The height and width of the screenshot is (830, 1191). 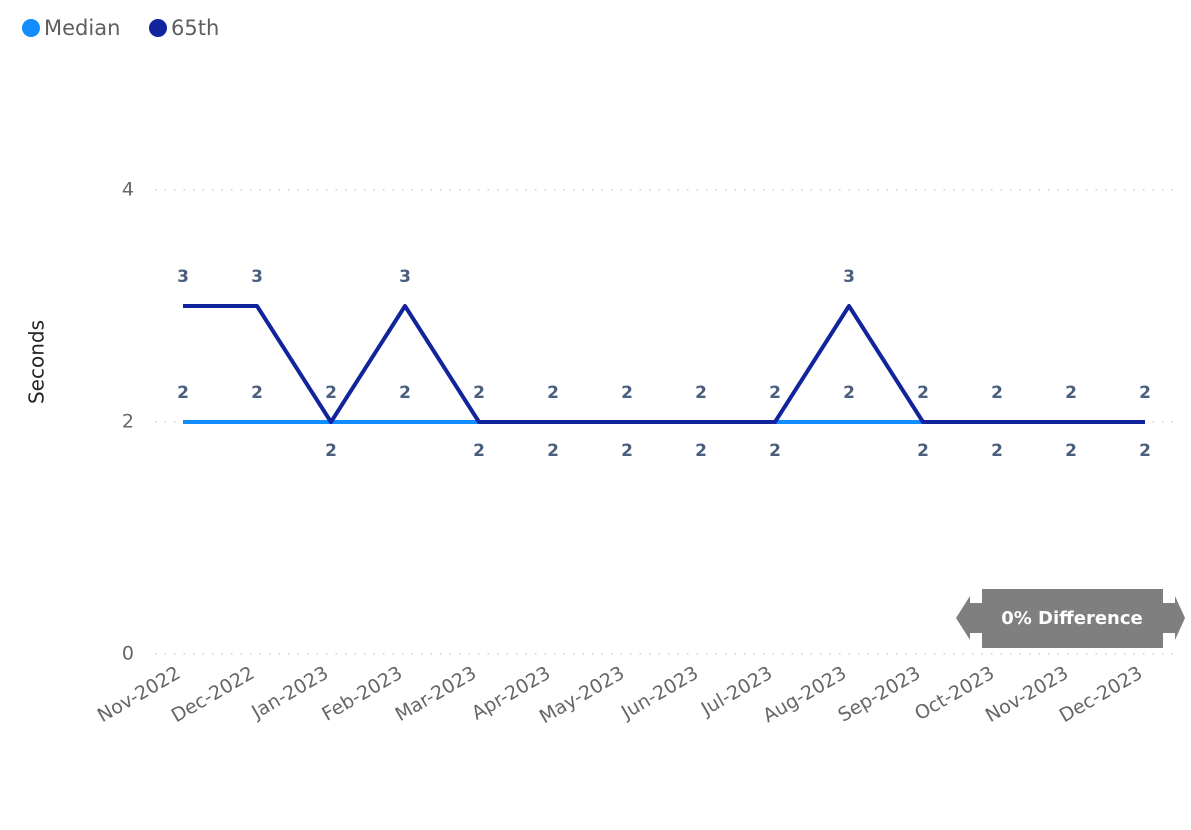 What do you see at coordinates (664, 364) in the screenshot?
I see `series-line` at bounding box center [664, 364].